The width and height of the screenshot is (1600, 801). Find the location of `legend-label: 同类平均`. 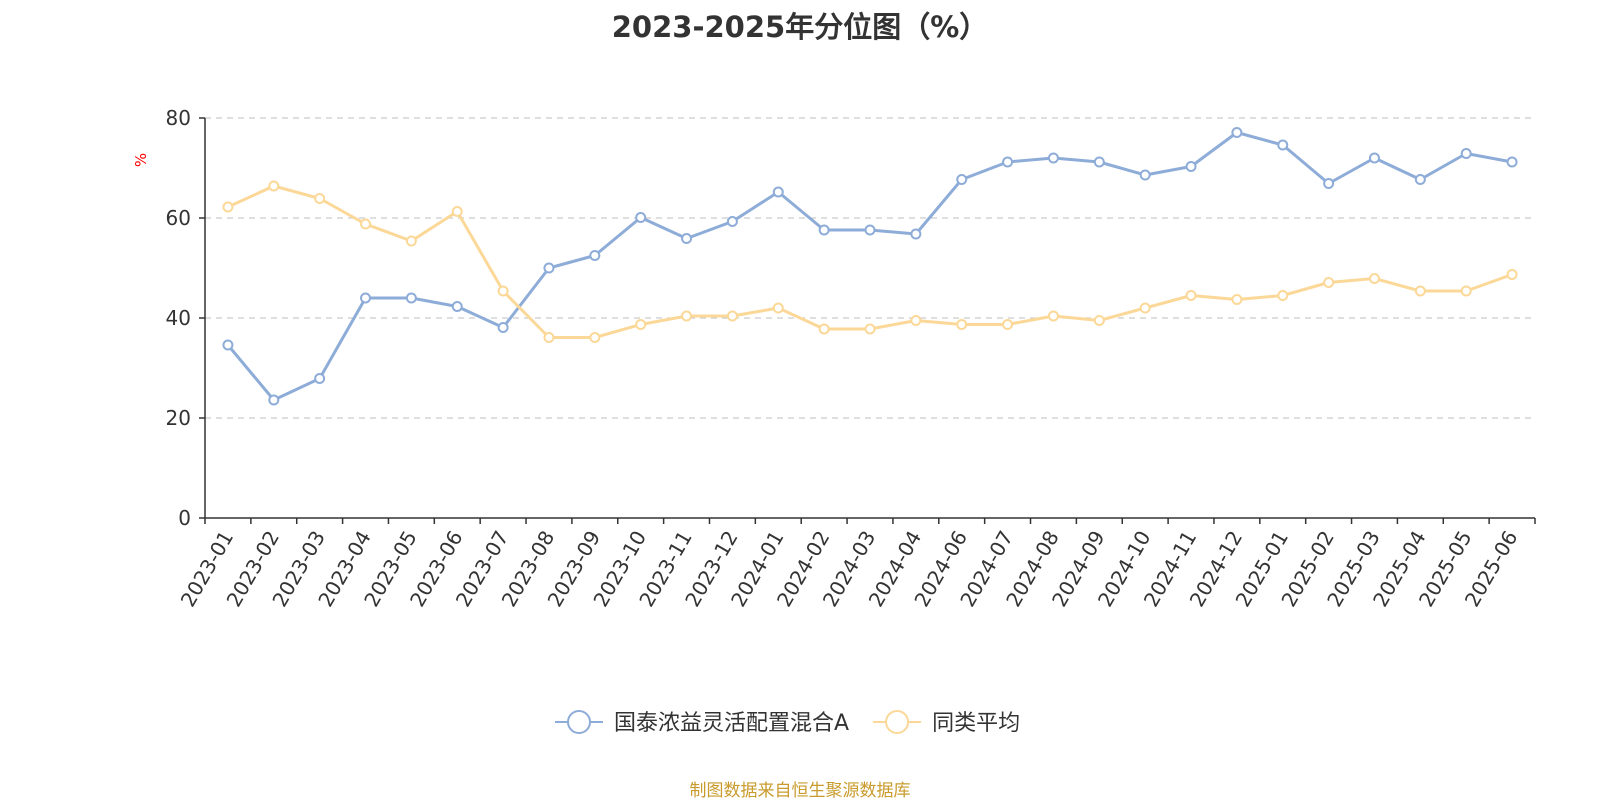

legend-label: 同类平均 is located at coordinates (976, 723).